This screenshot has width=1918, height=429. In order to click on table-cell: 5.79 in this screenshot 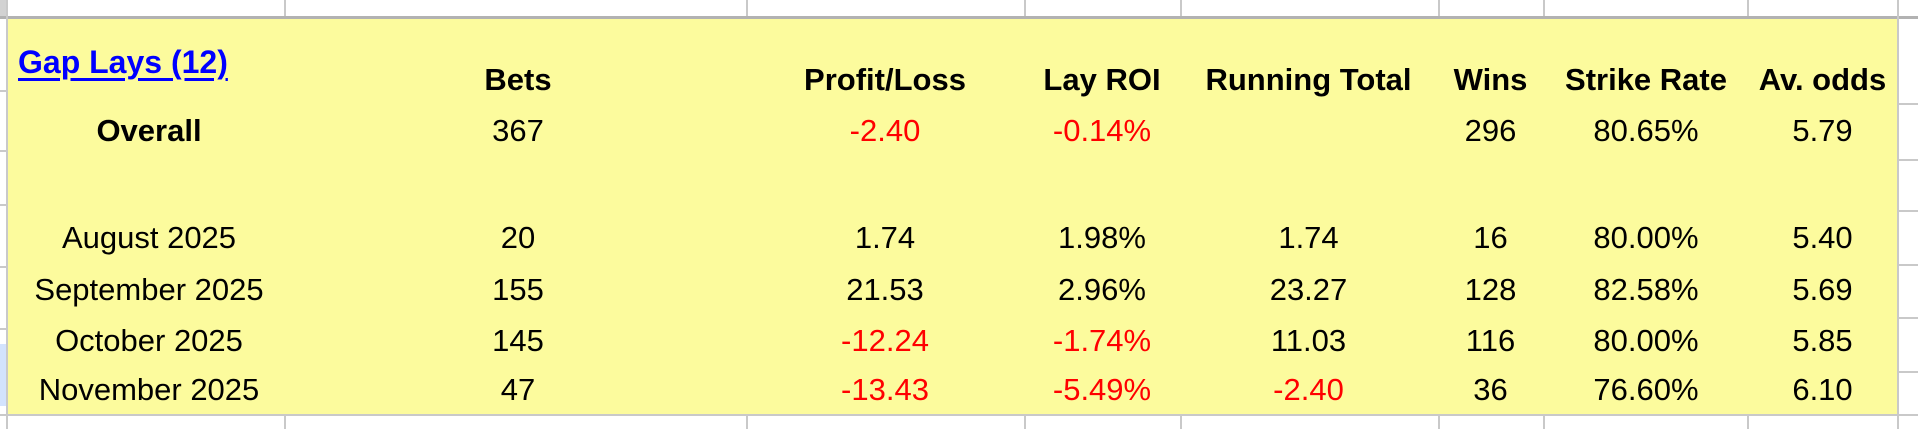, I will do `click(1822, 130)`.